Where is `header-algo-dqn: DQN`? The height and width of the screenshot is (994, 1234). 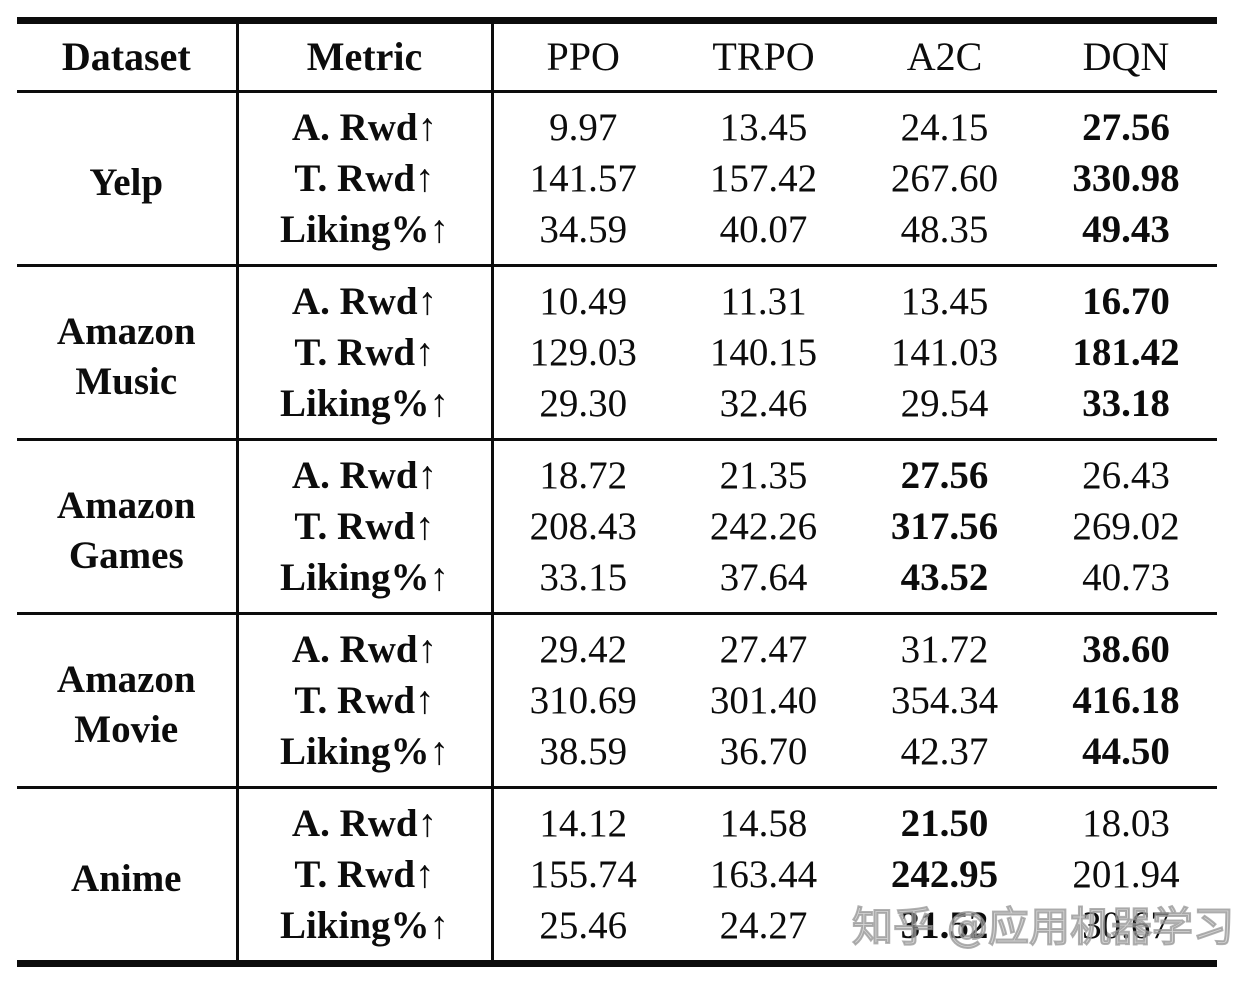
header-algo-dqn: DQN is located at coordinates (1126, 56).